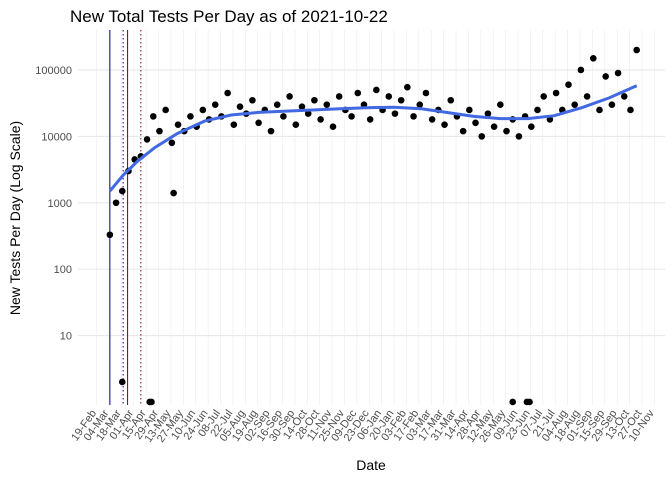 The height and width of the screenshot is (485, 672). Describe the element at coordinates (56, 137) in the screenshot. I see `y-tick-label: 10000` at that location.